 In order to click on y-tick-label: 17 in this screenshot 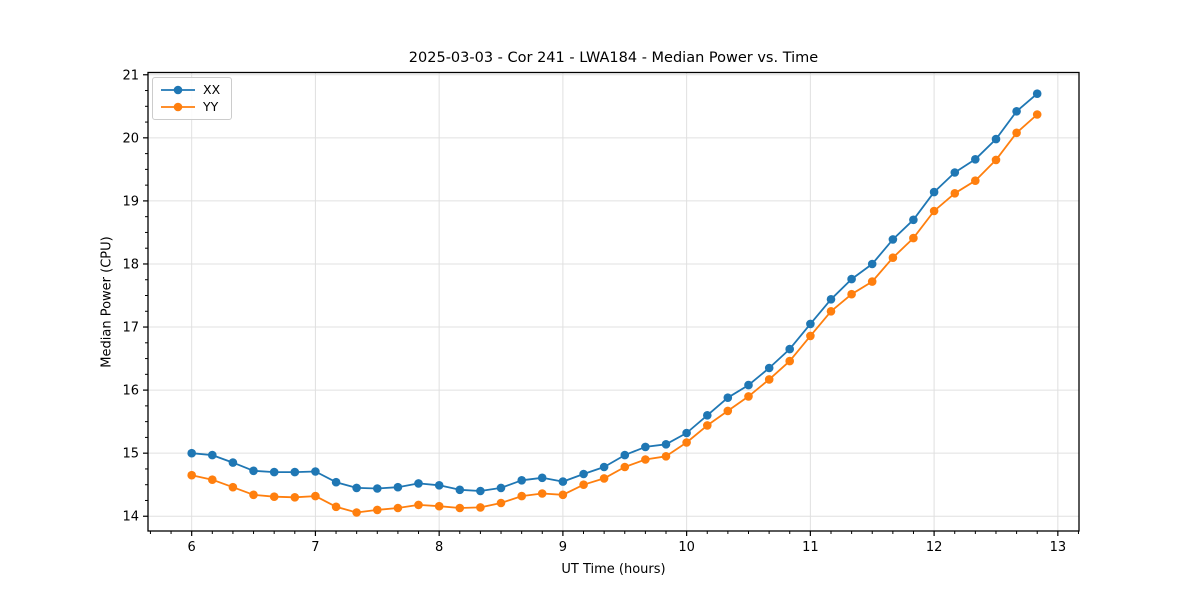, I will do `click(130, 328)`.